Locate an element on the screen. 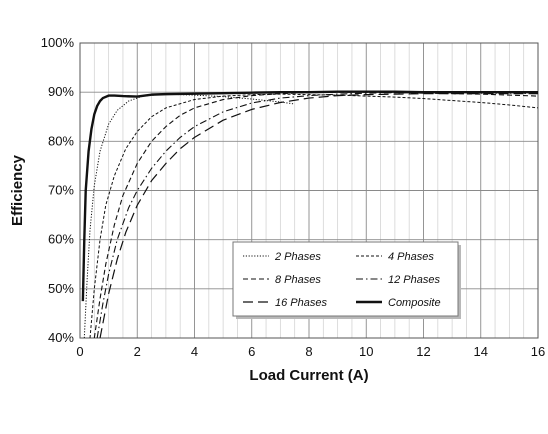 Image resolution: width=548 pixels, height=434 pixels. y-axis-title: Efficiency is located at coordinates (17, 190).